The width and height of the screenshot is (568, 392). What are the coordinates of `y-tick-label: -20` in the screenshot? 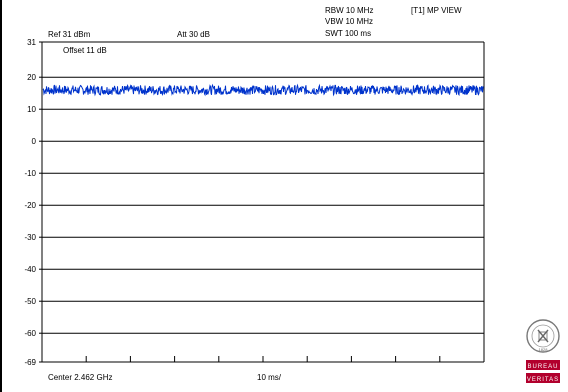 It's located at (30, 205).